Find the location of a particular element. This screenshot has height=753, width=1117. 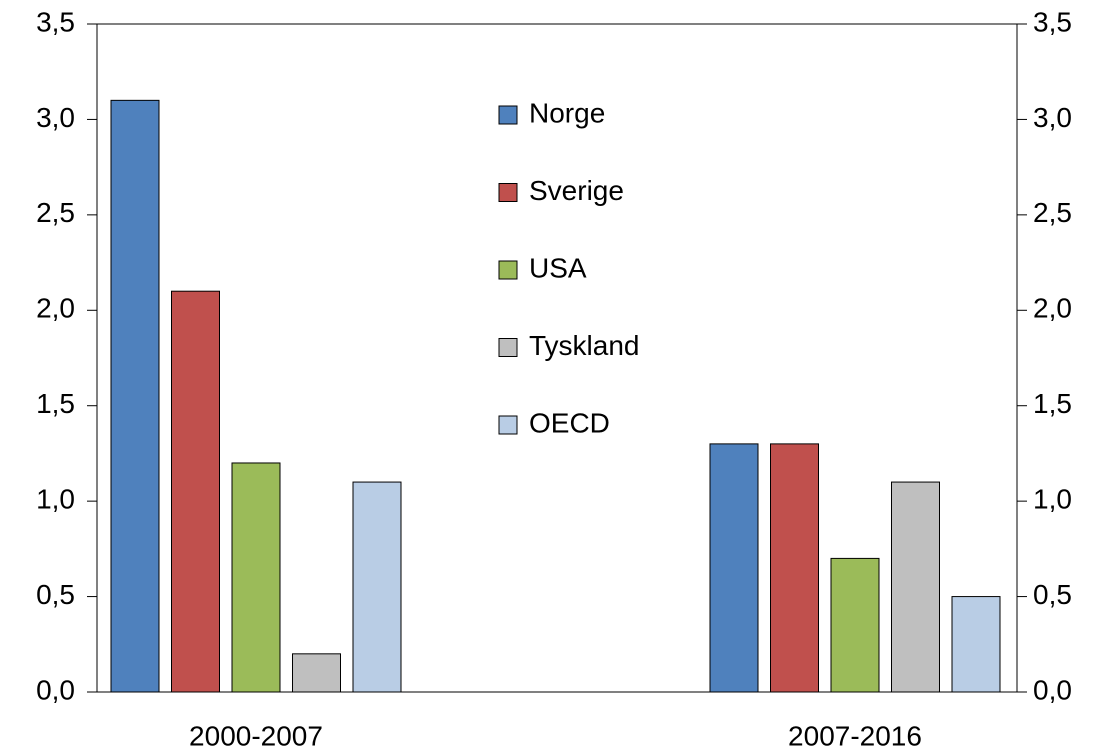

legend-label: Tyskland is located at coordinates (584, 345).